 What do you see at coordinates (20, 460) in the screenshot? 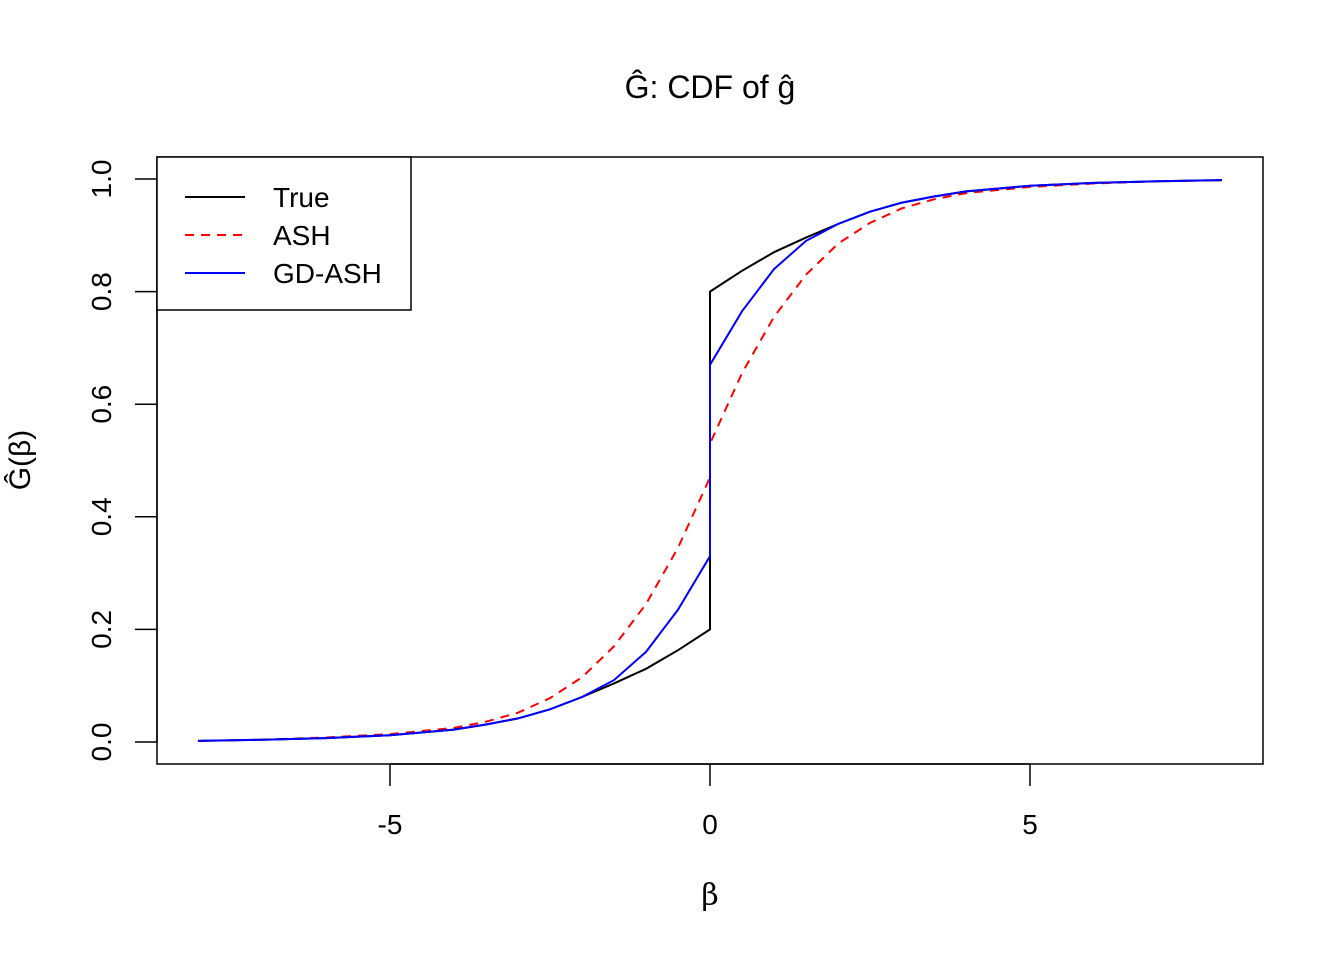
I see `y-axis-label: Ĝ(β)` at bounding box center [20, 460].